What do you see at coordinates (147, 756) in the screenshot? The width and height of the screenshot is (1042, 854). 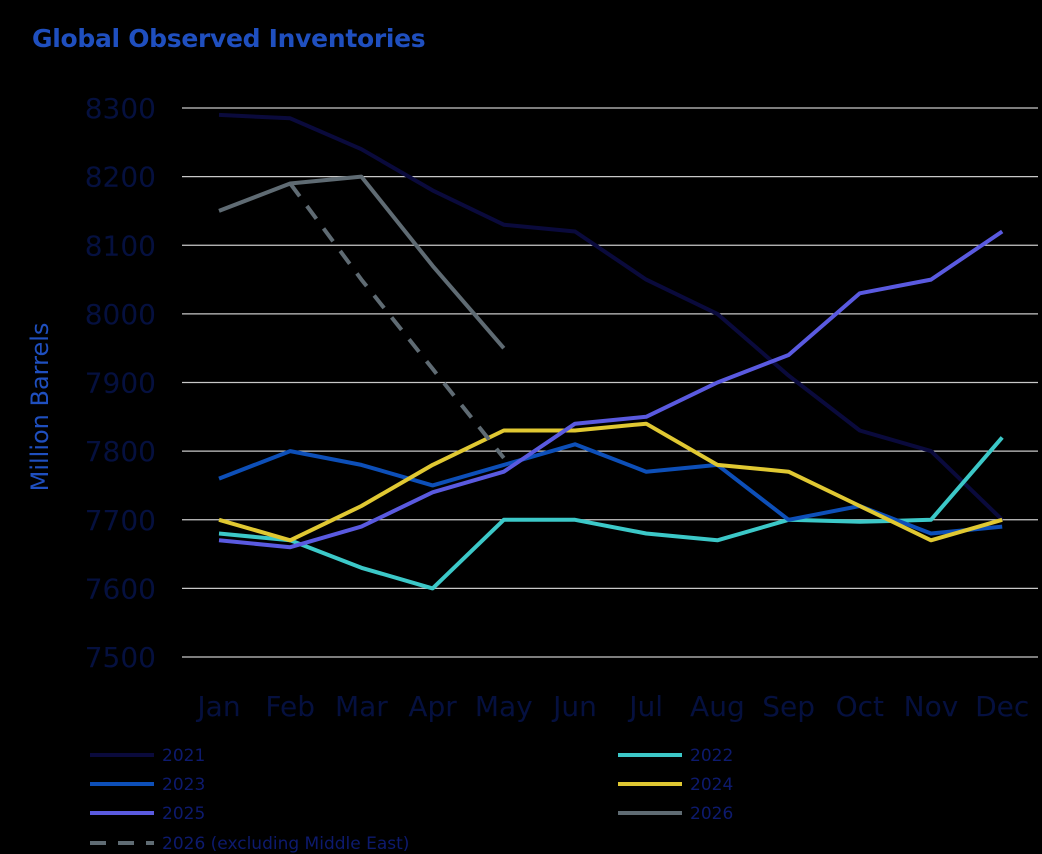 I see `legend-item-2021: 2021` at bounding box center [147, 756].